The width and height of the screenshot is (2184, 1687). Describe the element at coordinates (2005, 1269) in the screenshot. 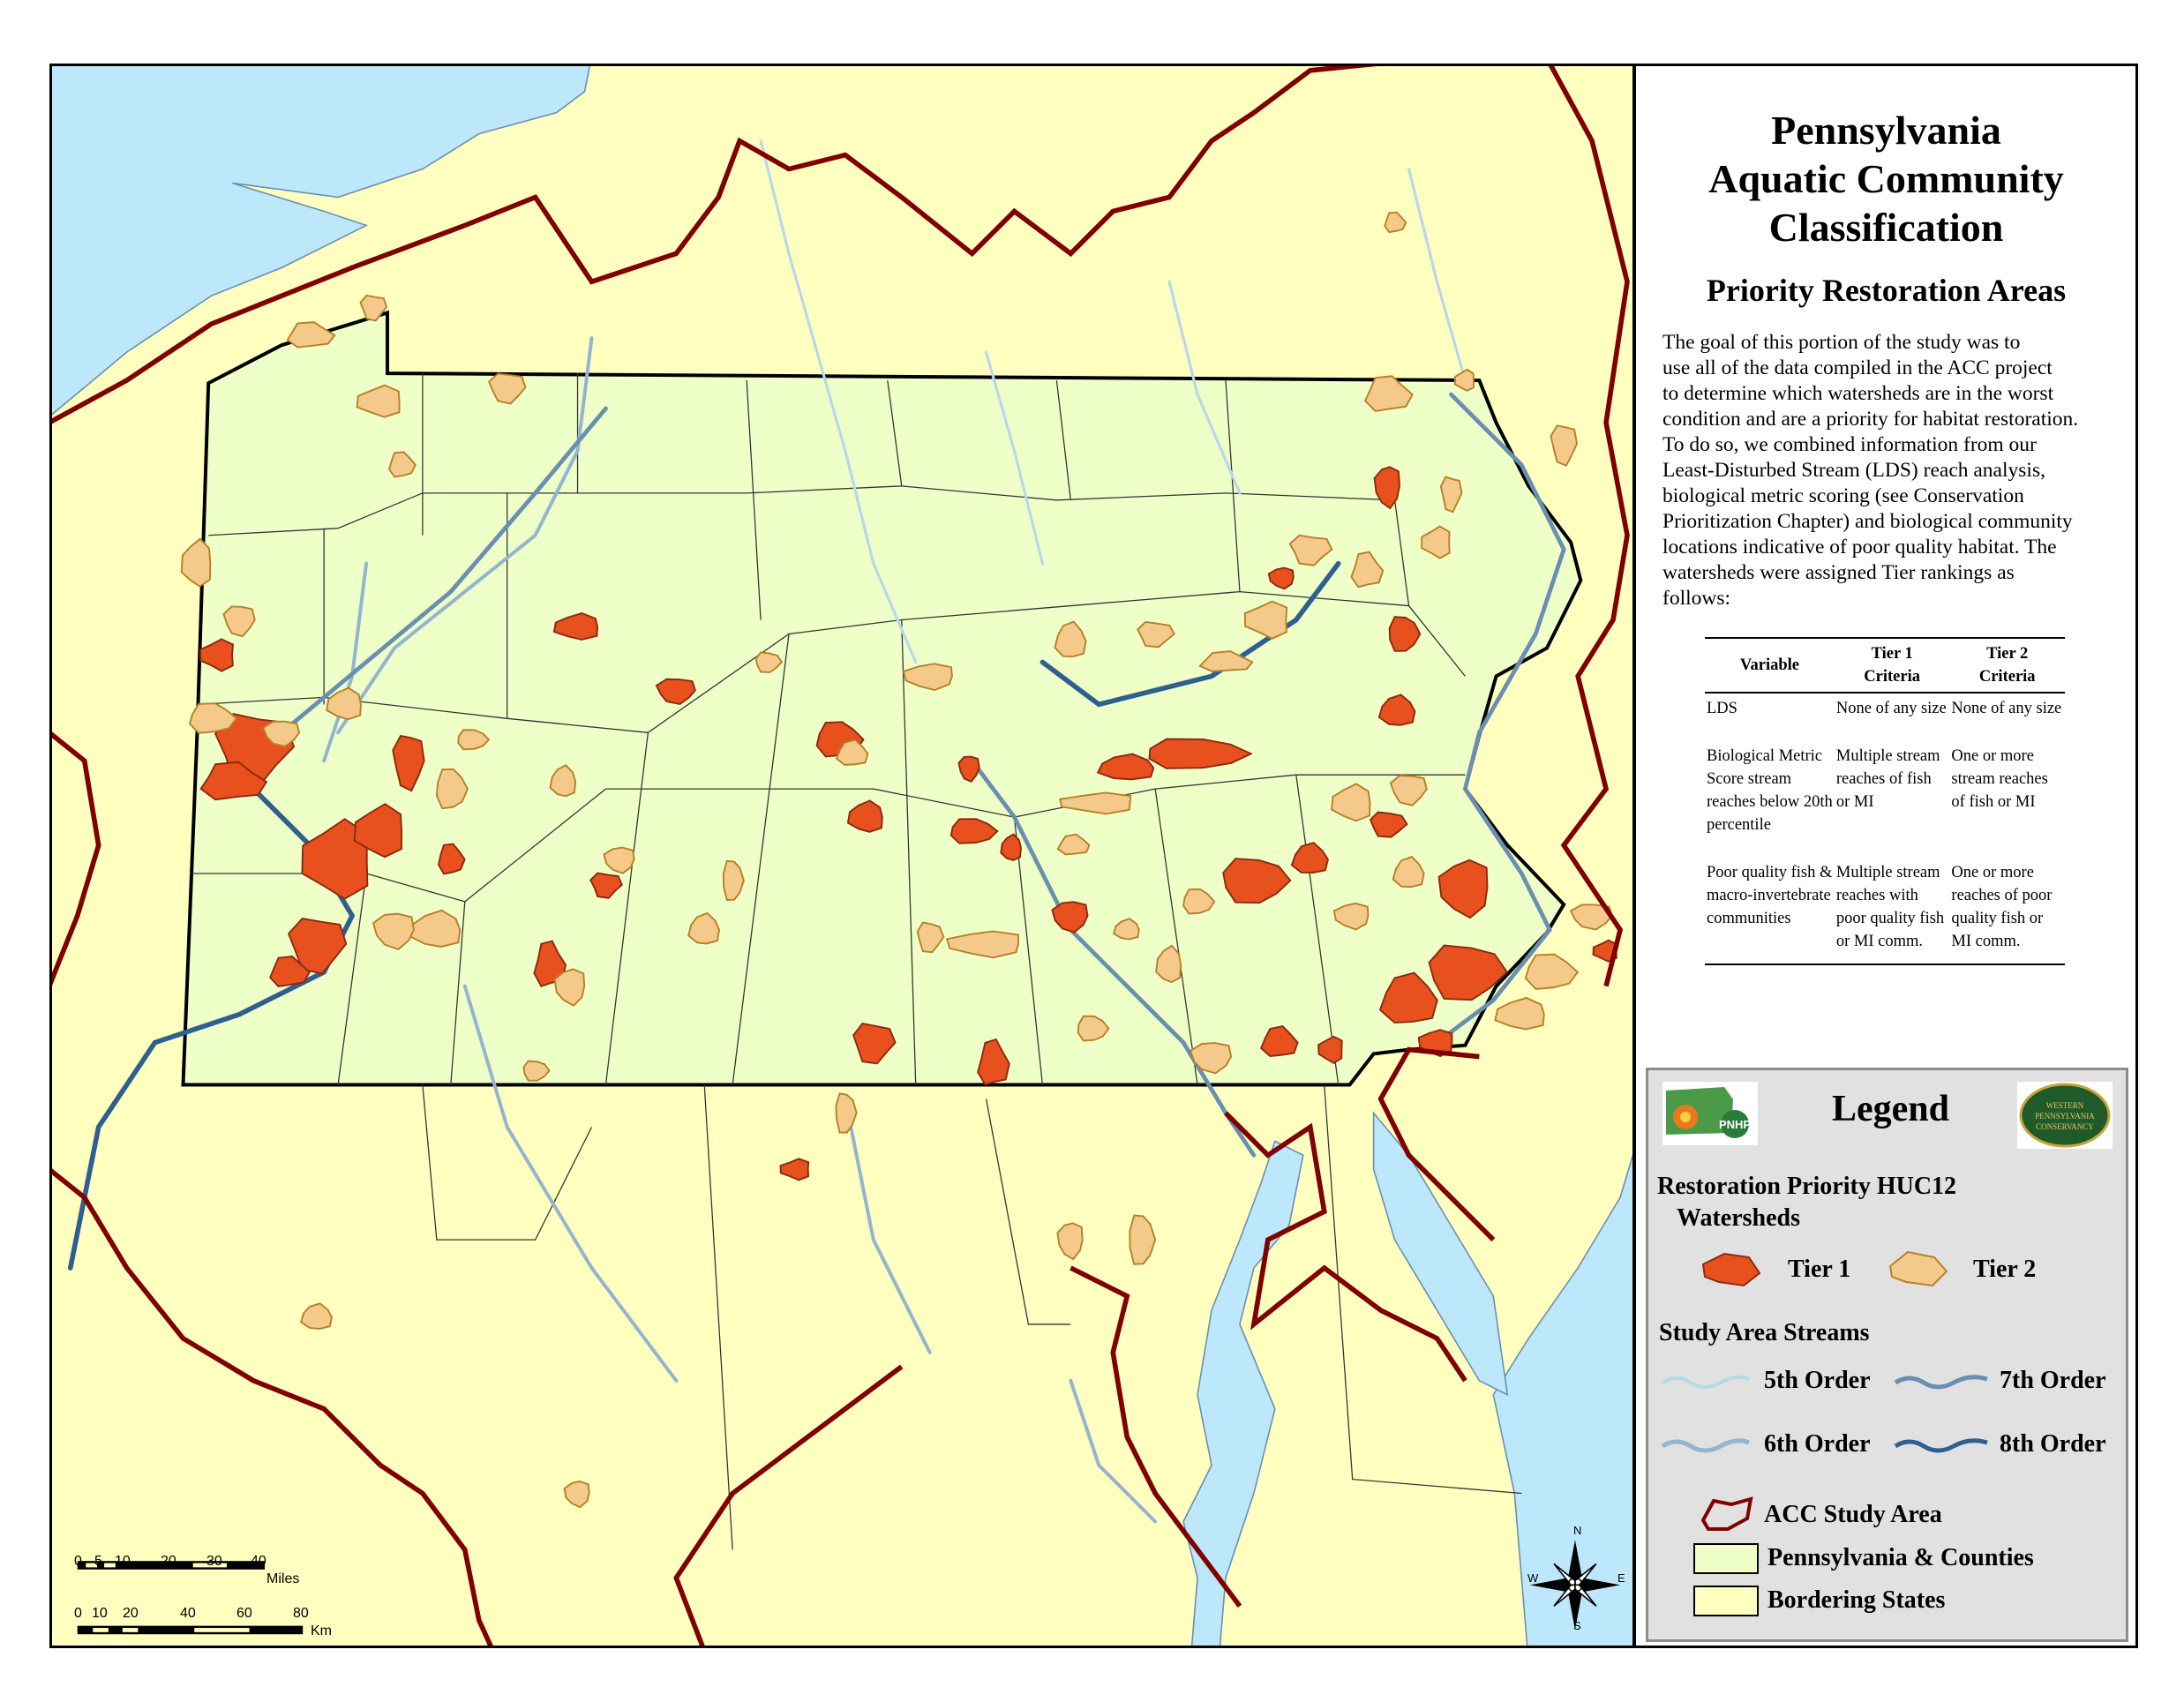

I see `tier2-label: Tier 2` at that location.